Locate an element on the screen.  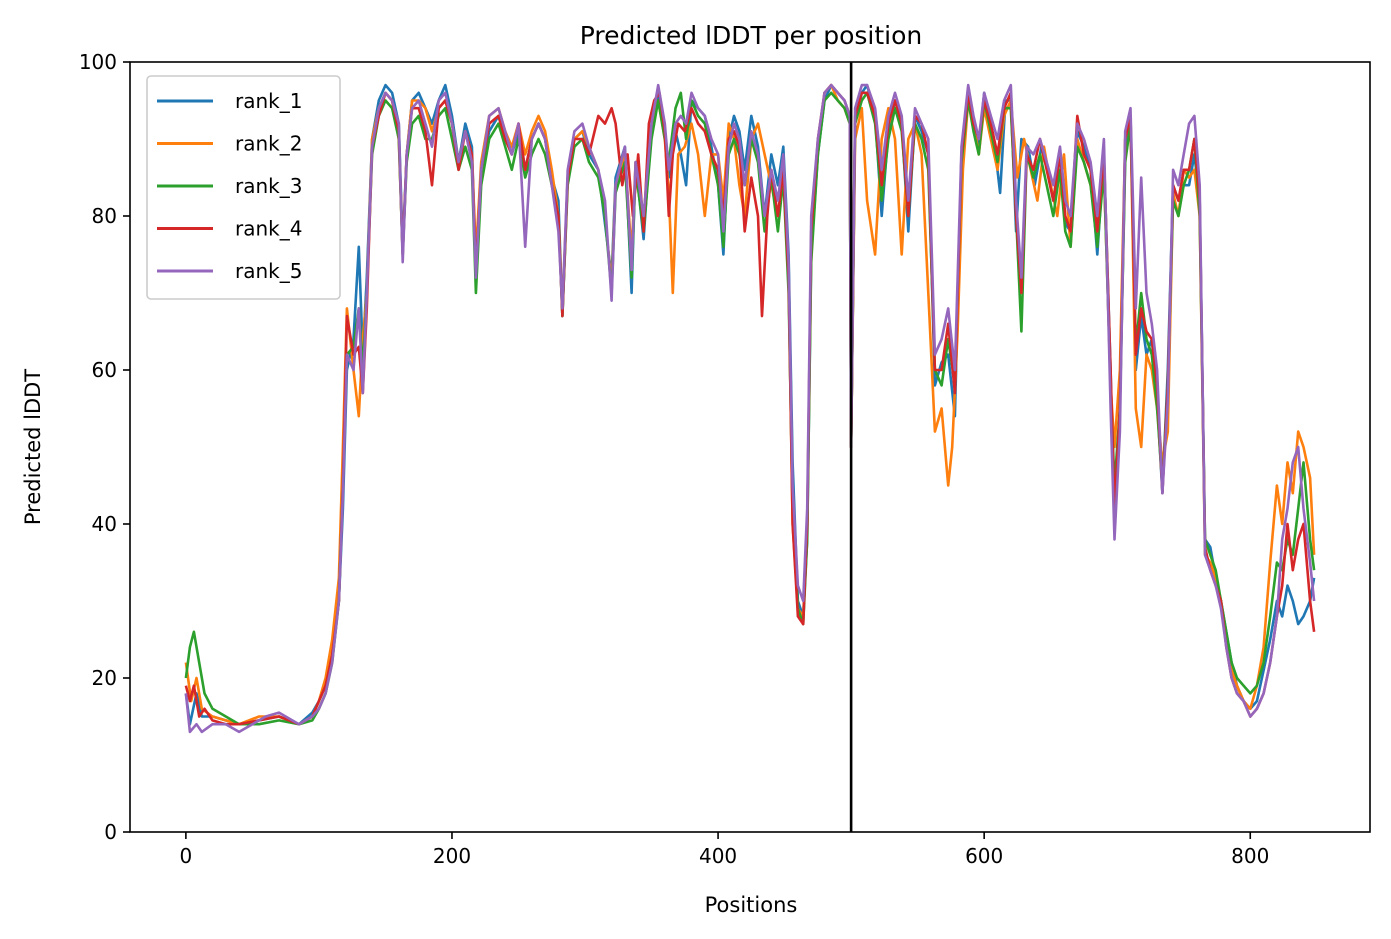
y-tick-label: 0 is located at coordinates (110, 832).